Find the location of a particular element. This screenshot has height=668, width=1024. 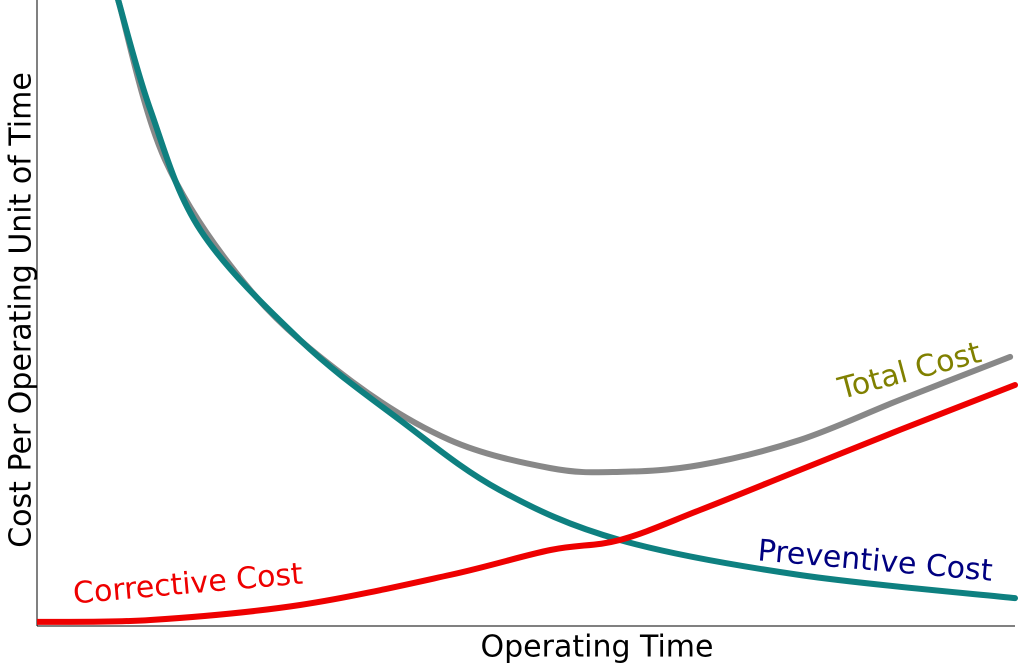

series-label: Preventive Cost is located at coordinates (875, 560).